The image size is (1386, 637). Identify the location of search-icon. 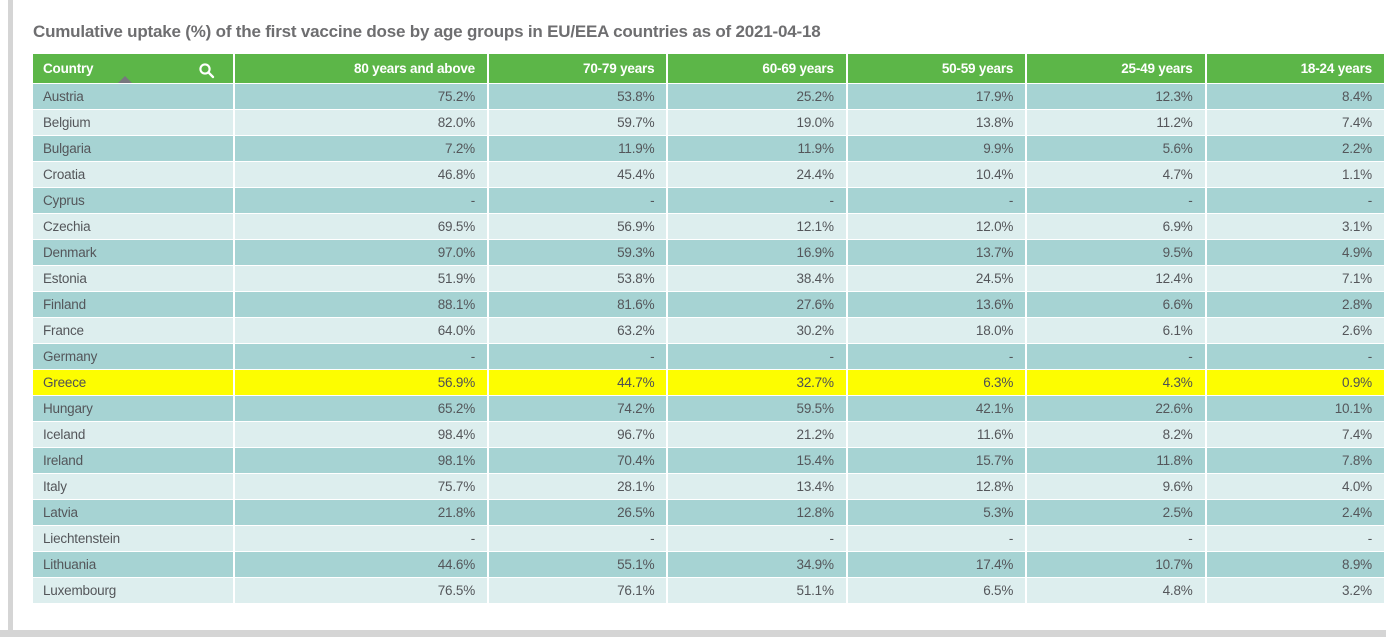
(206, 69).